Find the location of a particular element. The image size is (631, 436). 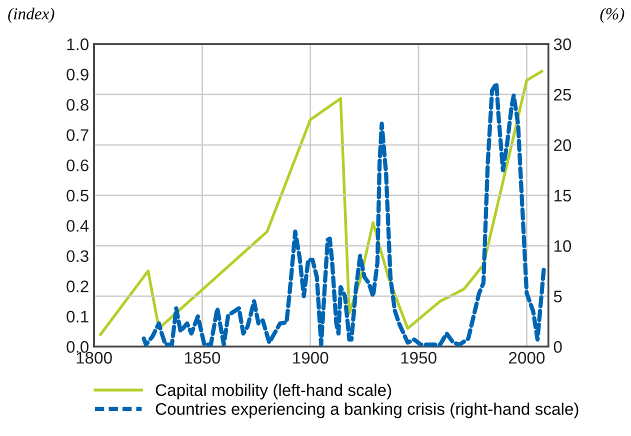

y-tick-label: 0.6 is located at coordinates (77, 165).